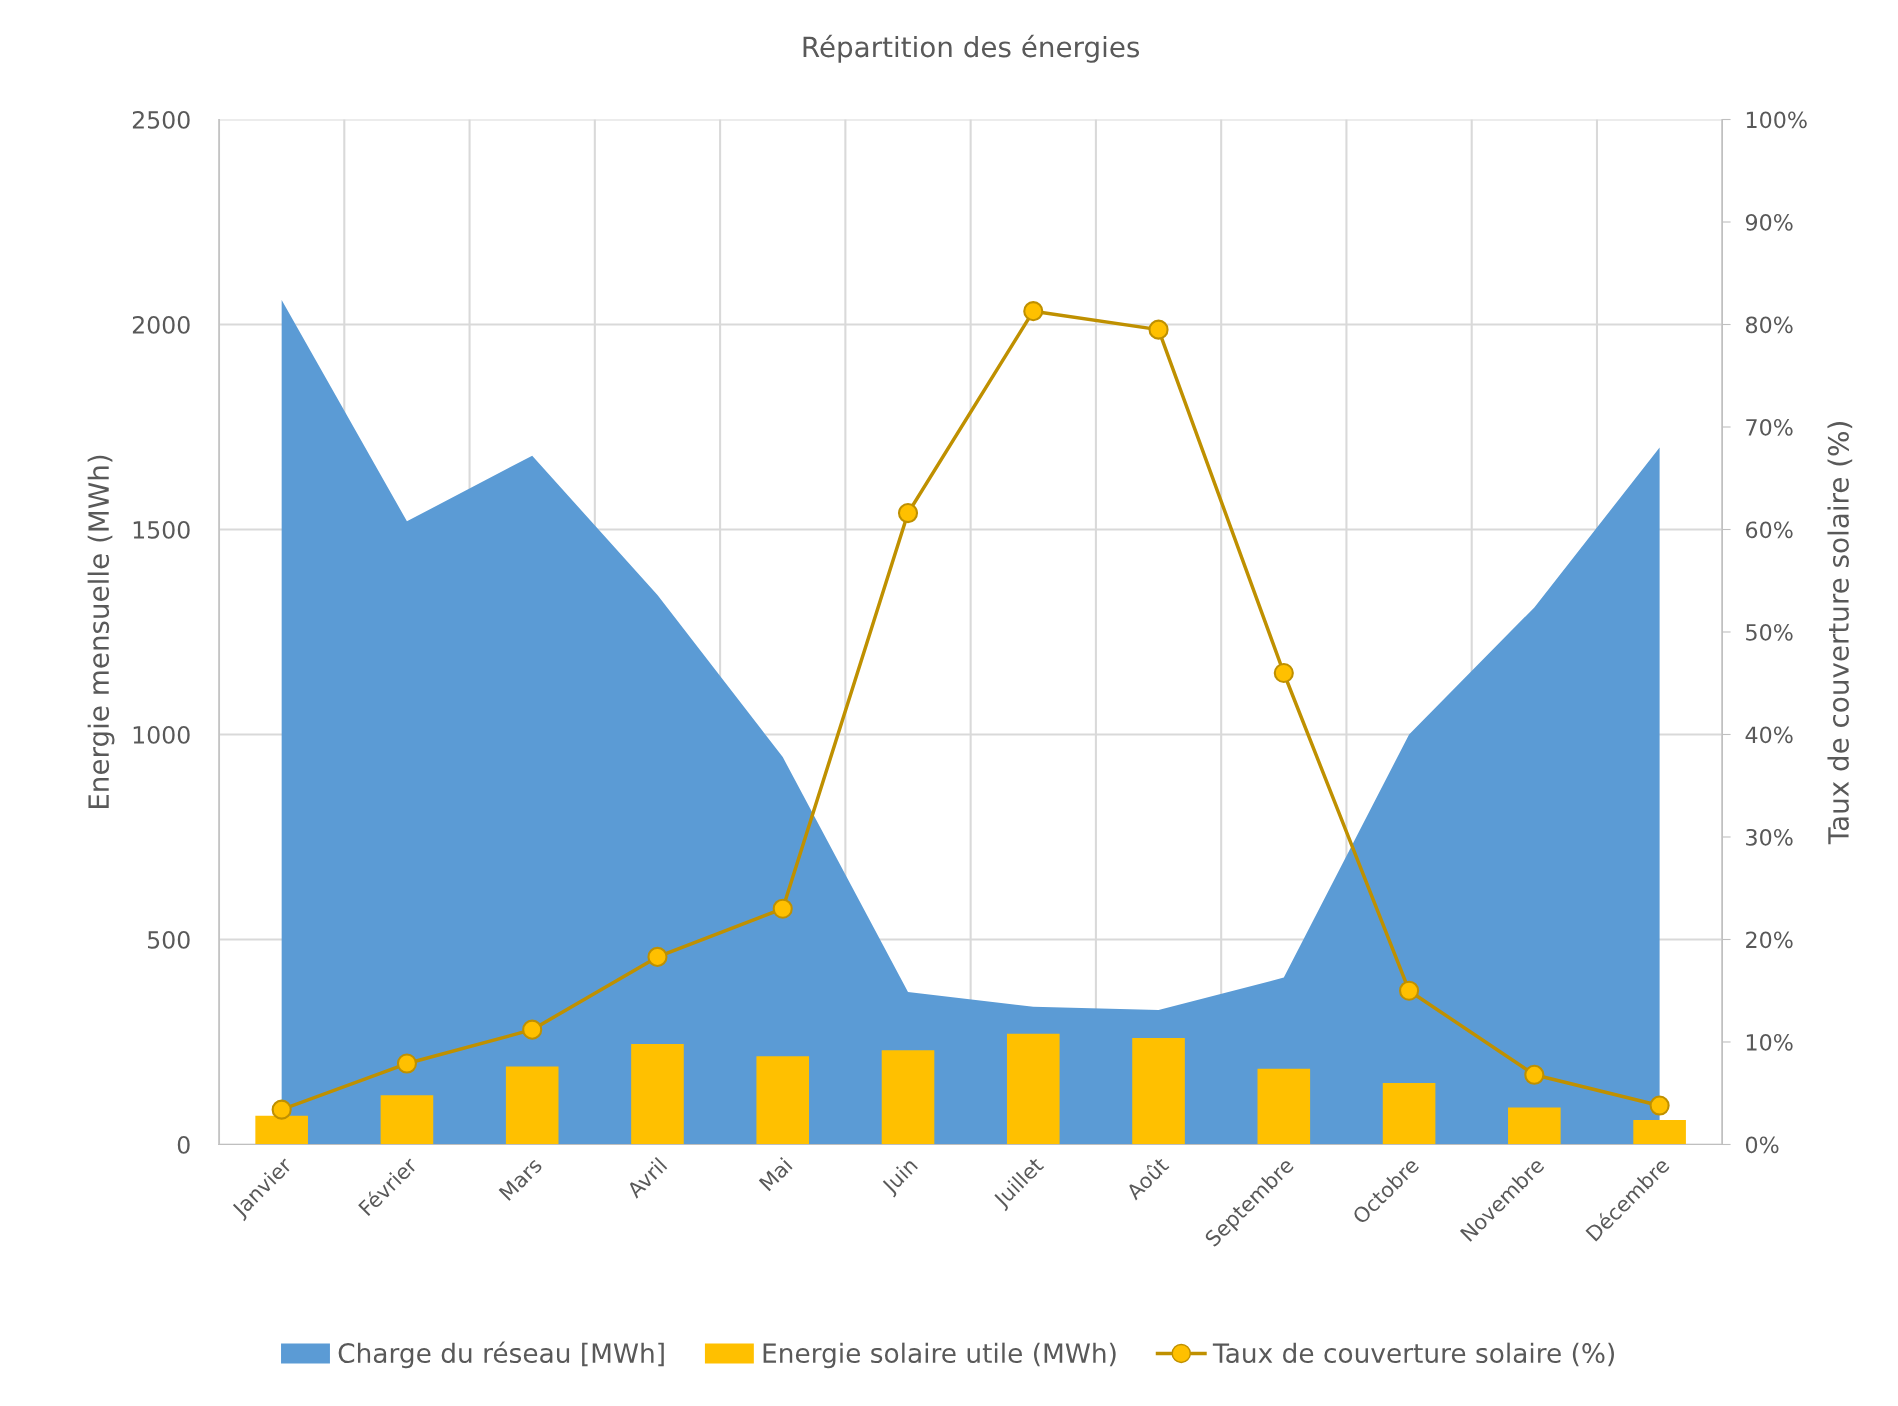 This screenshot has width=1898, height=1406. What do you see at coordinates (183, 1144) in the screenshot?
I see `y-tick-label: 0` at bounding box center [183, 1144].